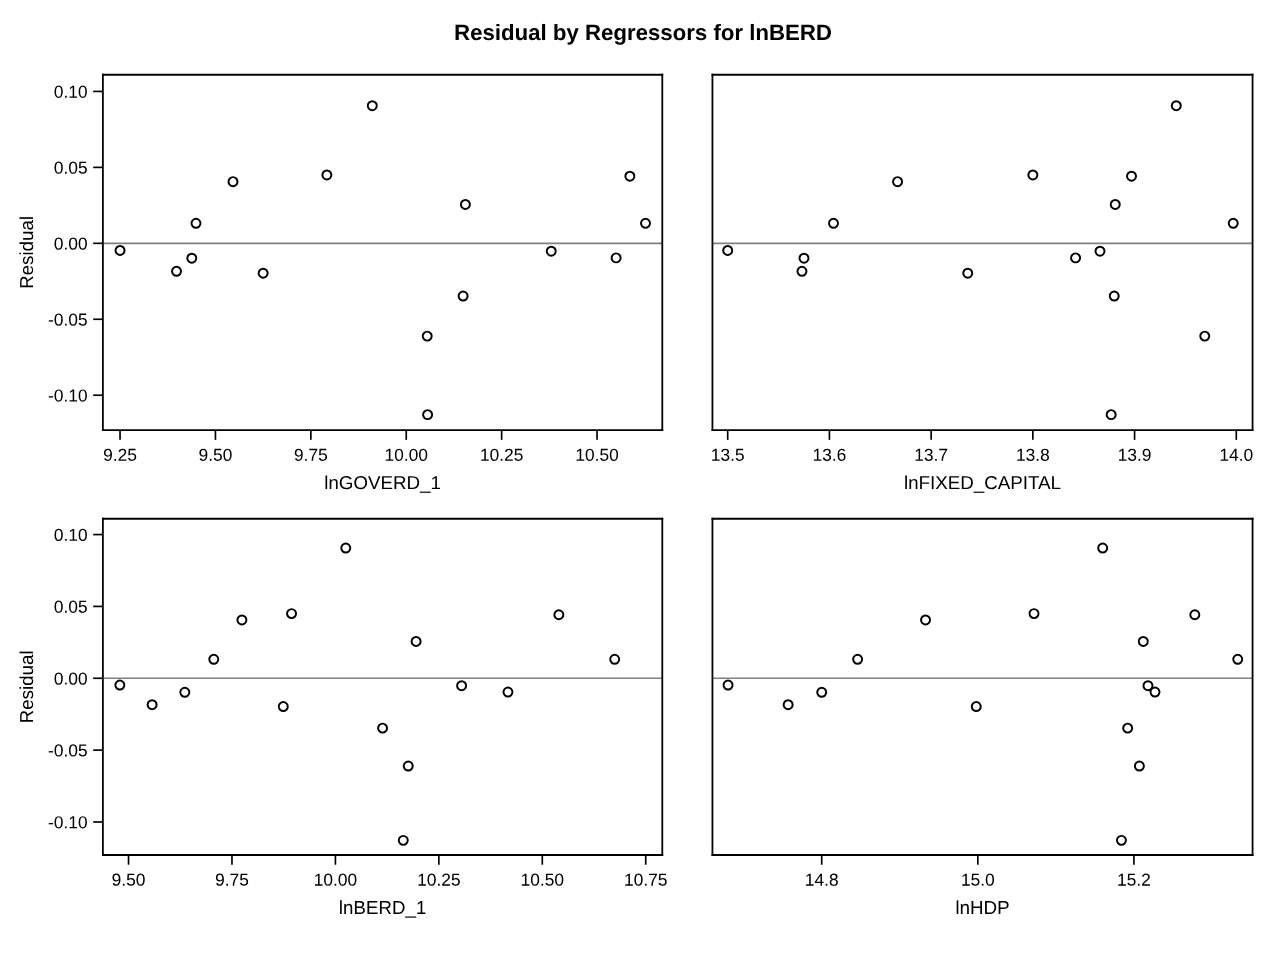  Describe the element at coordinates (728, 454) in the screenshot. I see `x-tick-label: 13.5` at that location.